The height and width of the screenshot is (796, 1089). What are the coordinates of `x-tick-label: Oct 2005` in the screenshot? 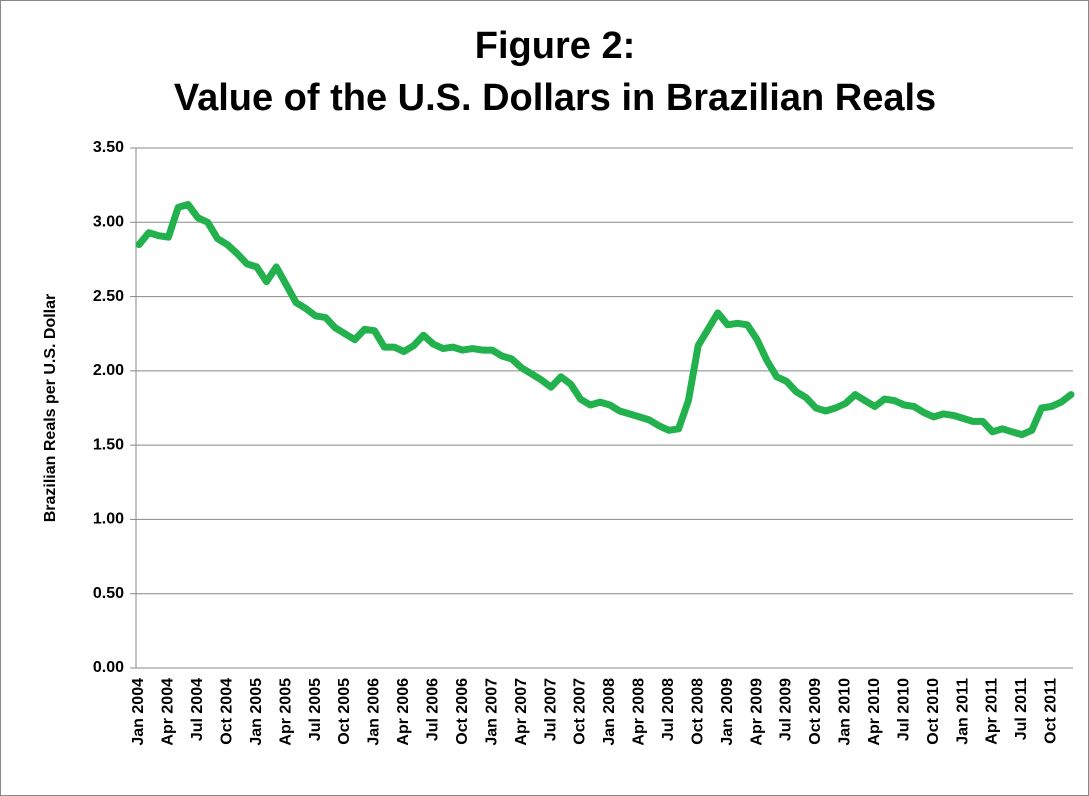 It's located at (344, 711).